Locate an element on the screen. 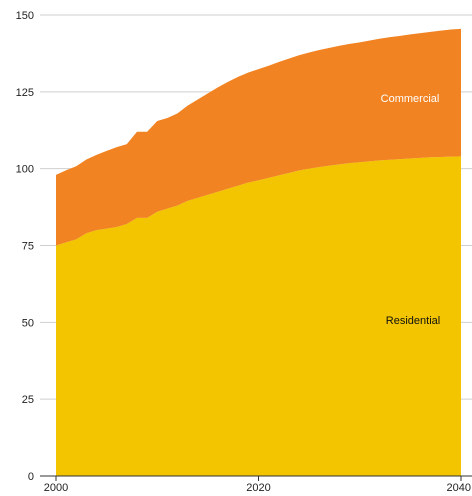  x-tick-label: 2020 is located at coordinates (258, 488).